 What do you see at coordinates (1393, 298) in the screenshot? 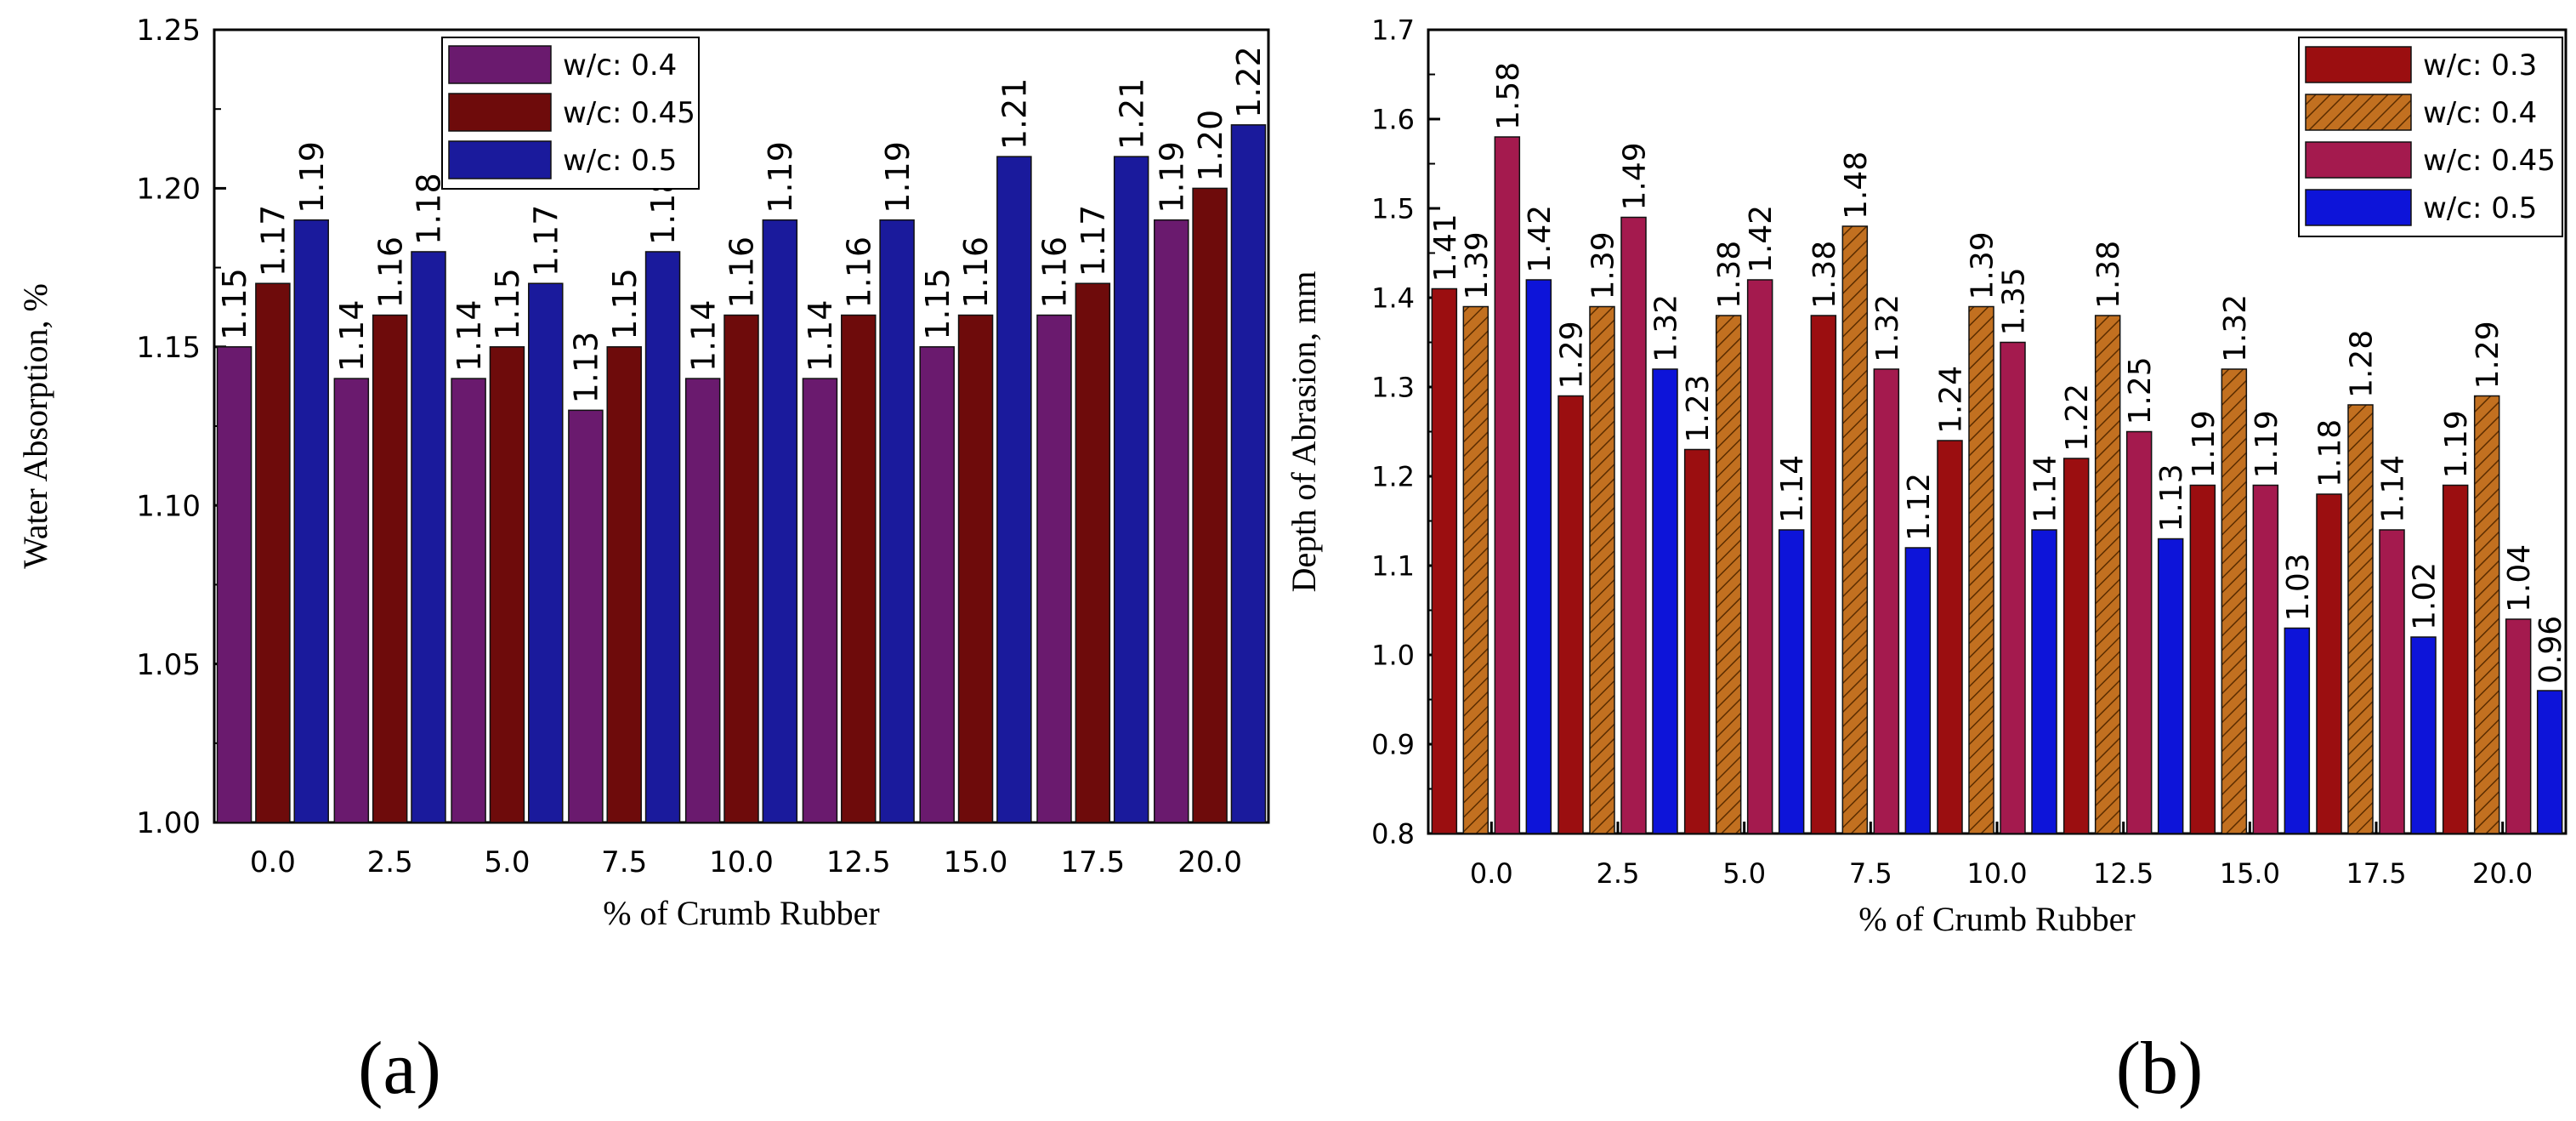
I see `y-tick-label: 1.4` at bounding box center [1393, 298].